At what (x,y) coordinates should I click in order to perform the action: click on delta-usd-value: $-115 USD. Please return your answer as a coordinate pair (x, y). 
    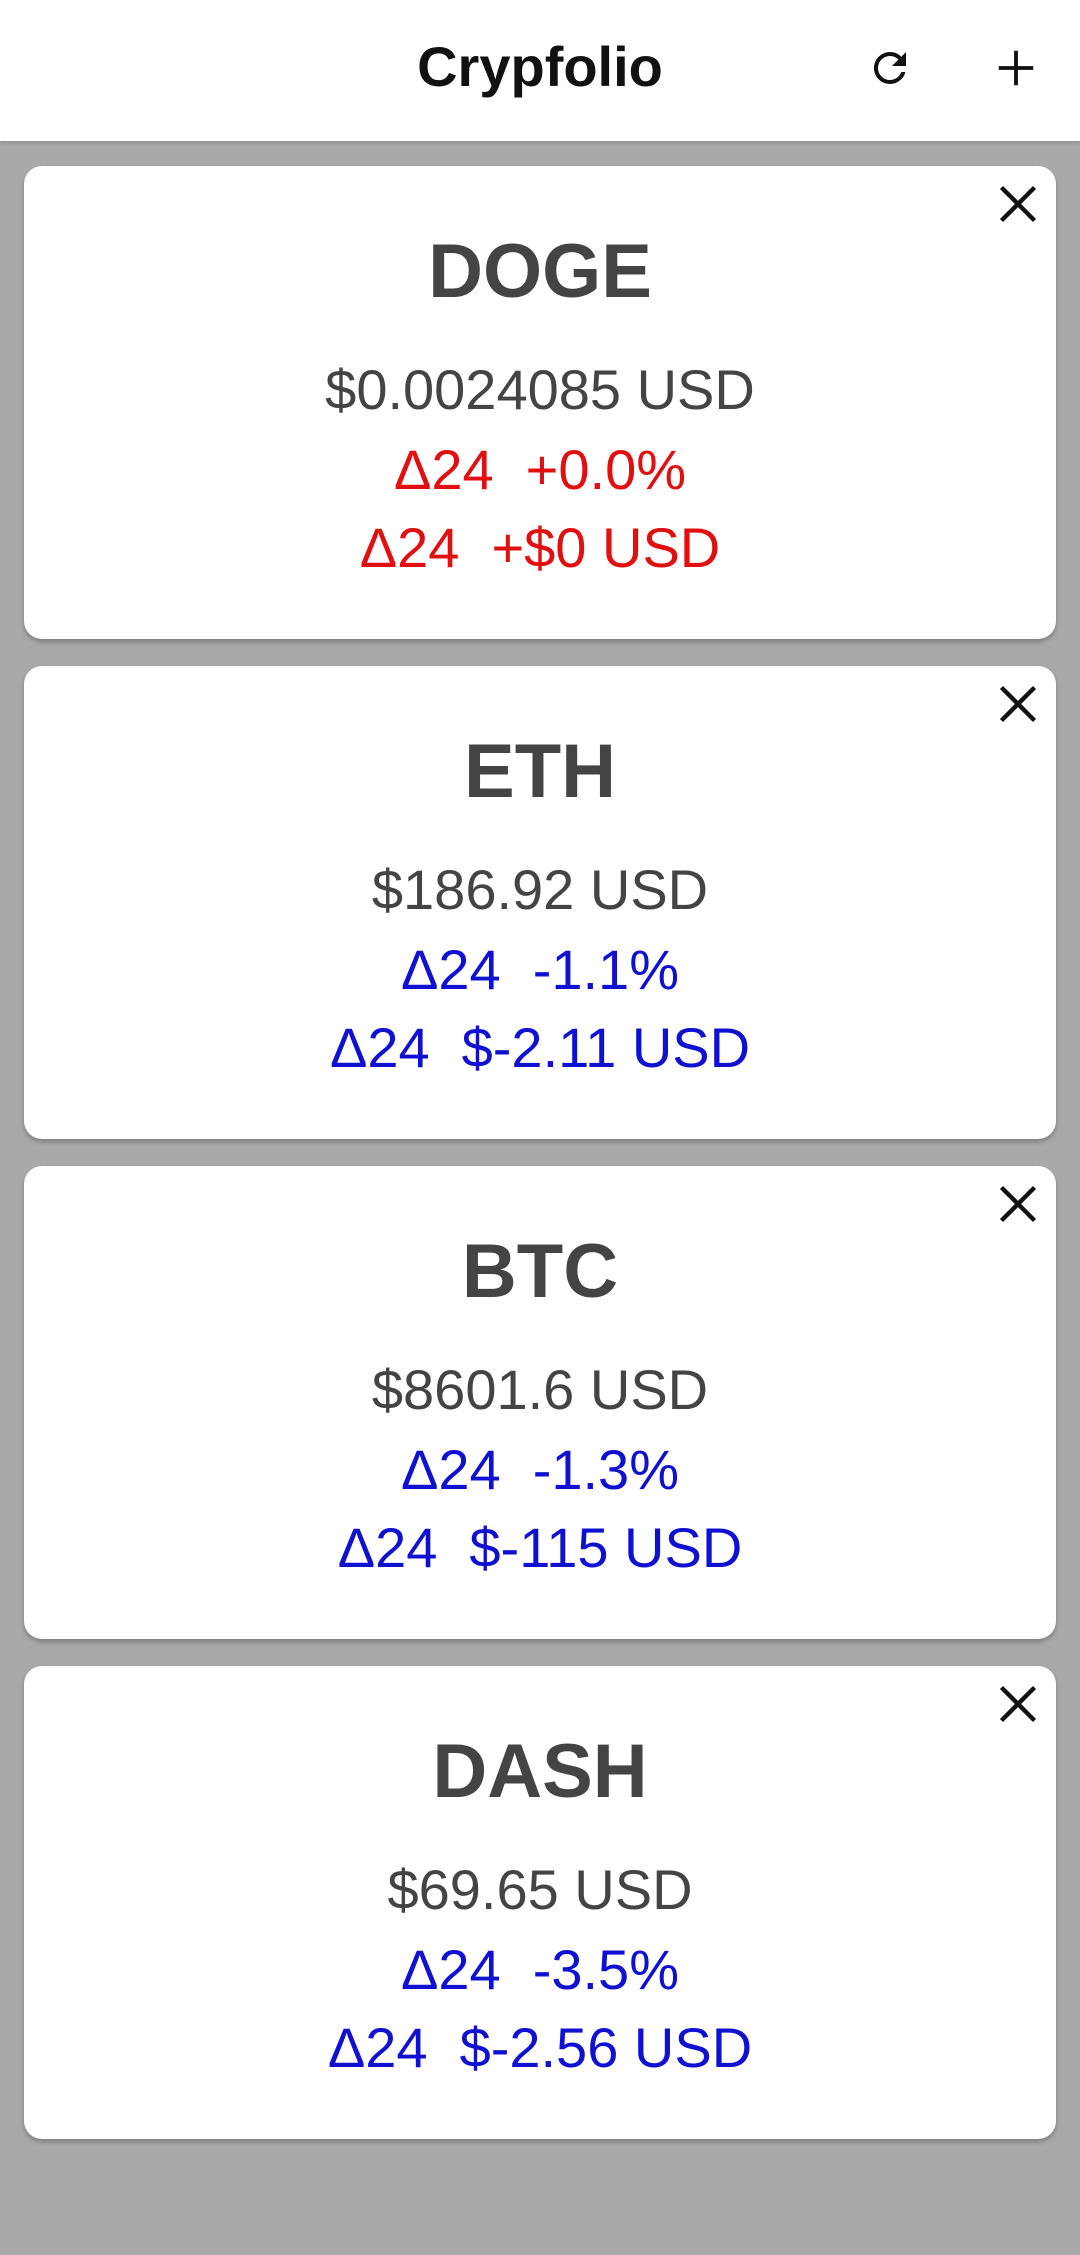
    Looking at the image, I should click on (606, 1547).